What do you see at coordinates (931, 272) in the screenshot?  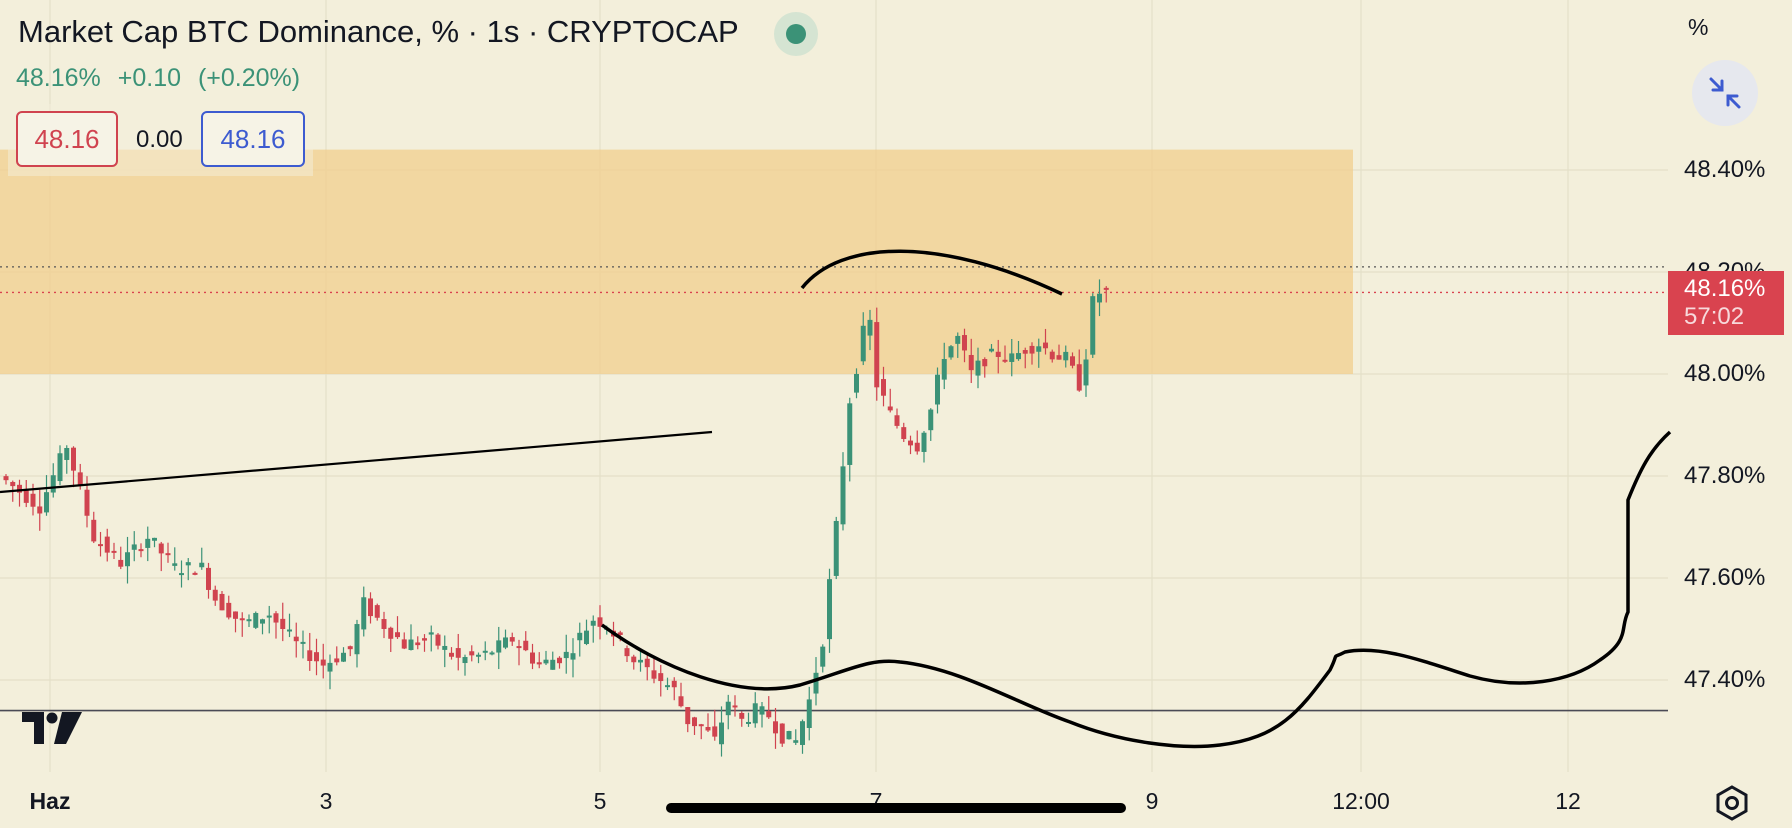 I see `drawn-arc` at bounding box center [931, 272].